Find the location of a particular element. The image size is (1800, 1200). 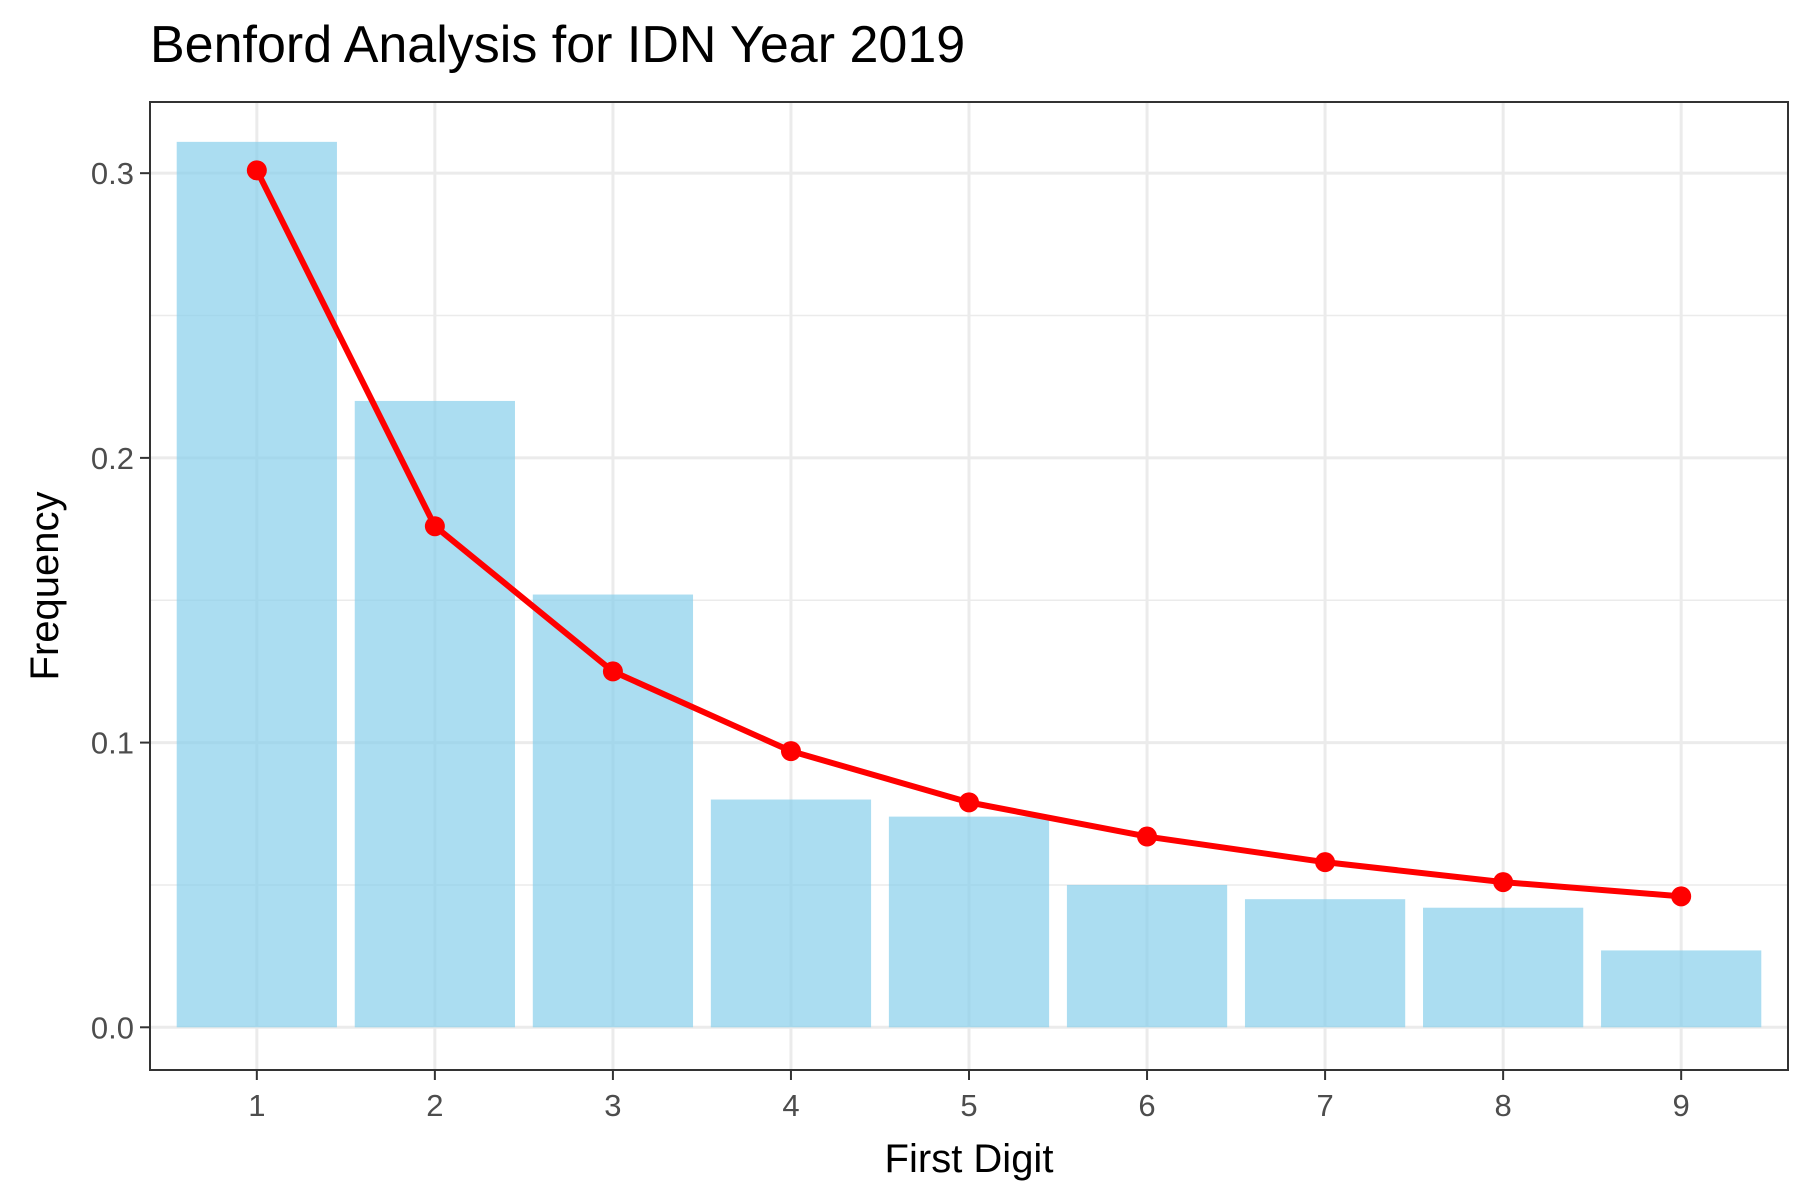

y-tick-label: 0.3 is located at coordinates (112, 173).